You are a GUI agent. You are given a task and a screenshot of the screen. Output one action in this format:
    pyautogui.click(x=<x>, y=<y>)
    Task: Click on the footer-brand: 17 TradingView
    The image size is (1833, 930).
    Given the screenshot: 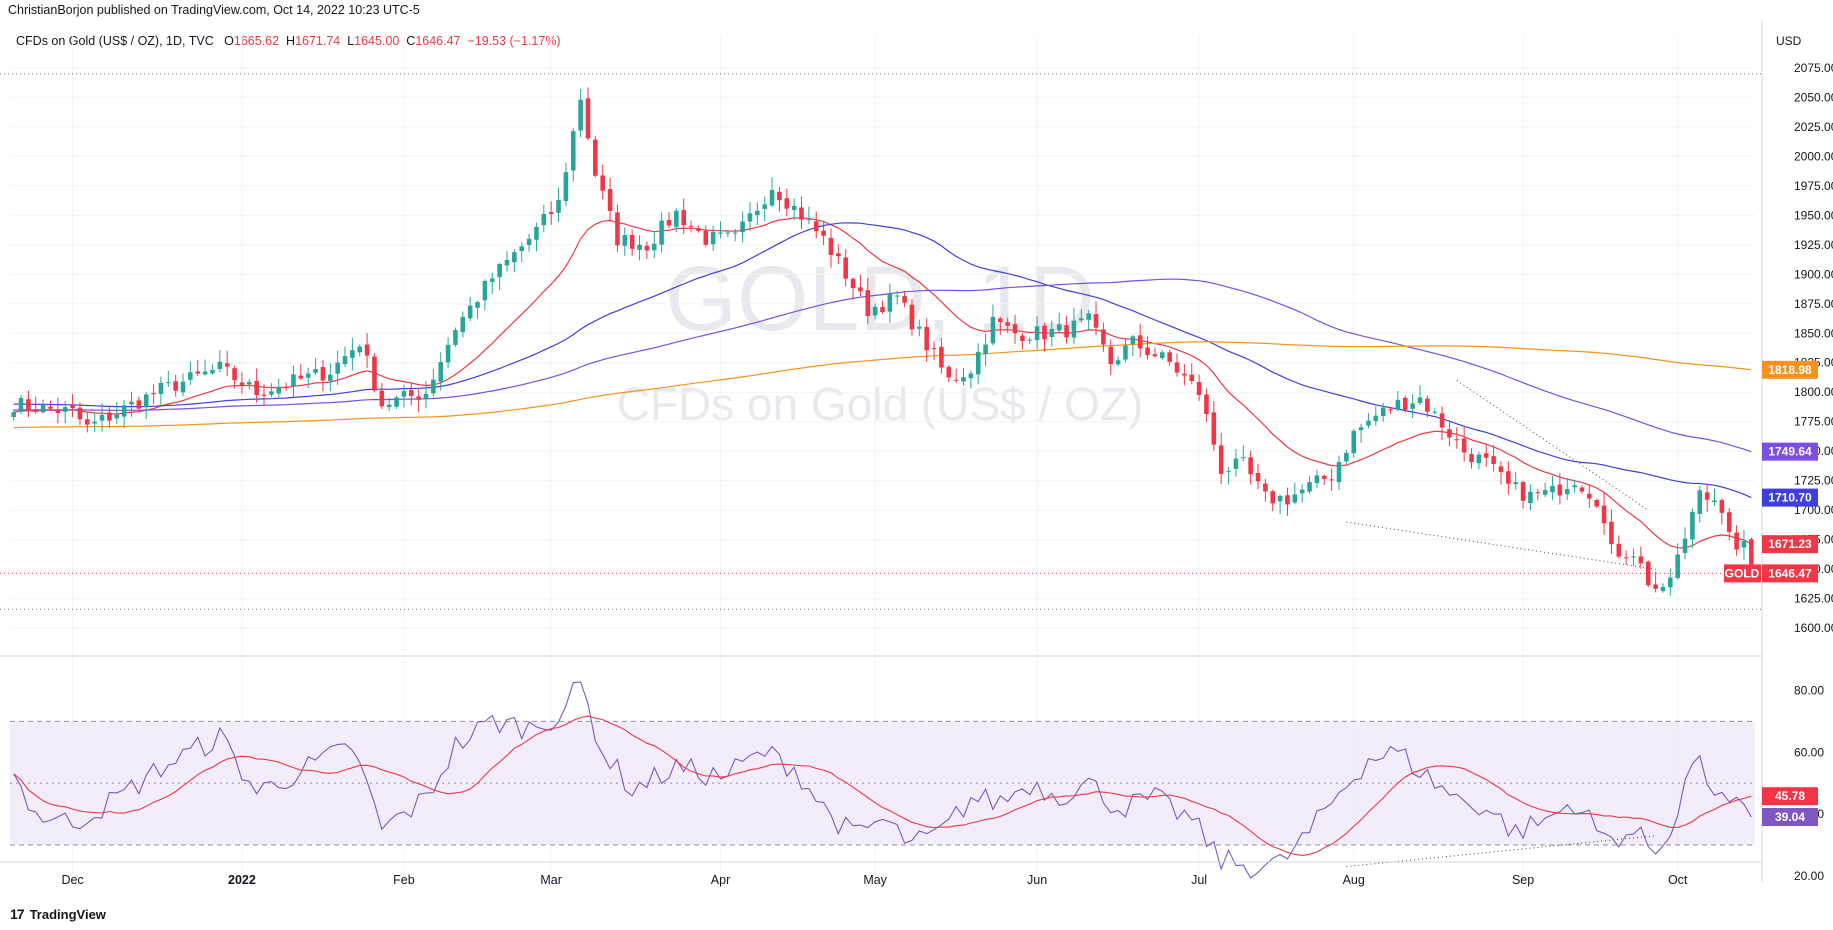 What is the action you would take?
    pyautogui.click(x=58, y=914)
    